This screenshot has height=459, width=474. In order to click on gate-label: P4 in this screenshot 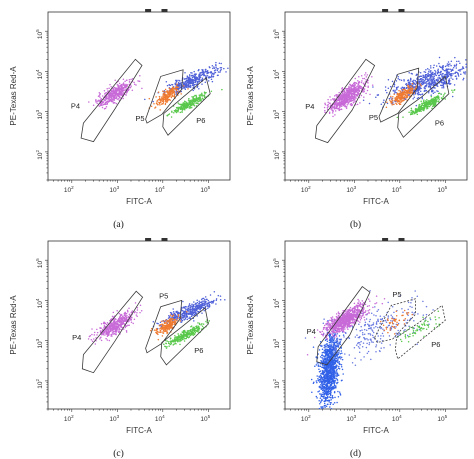, I will do `click(309, 106)`.